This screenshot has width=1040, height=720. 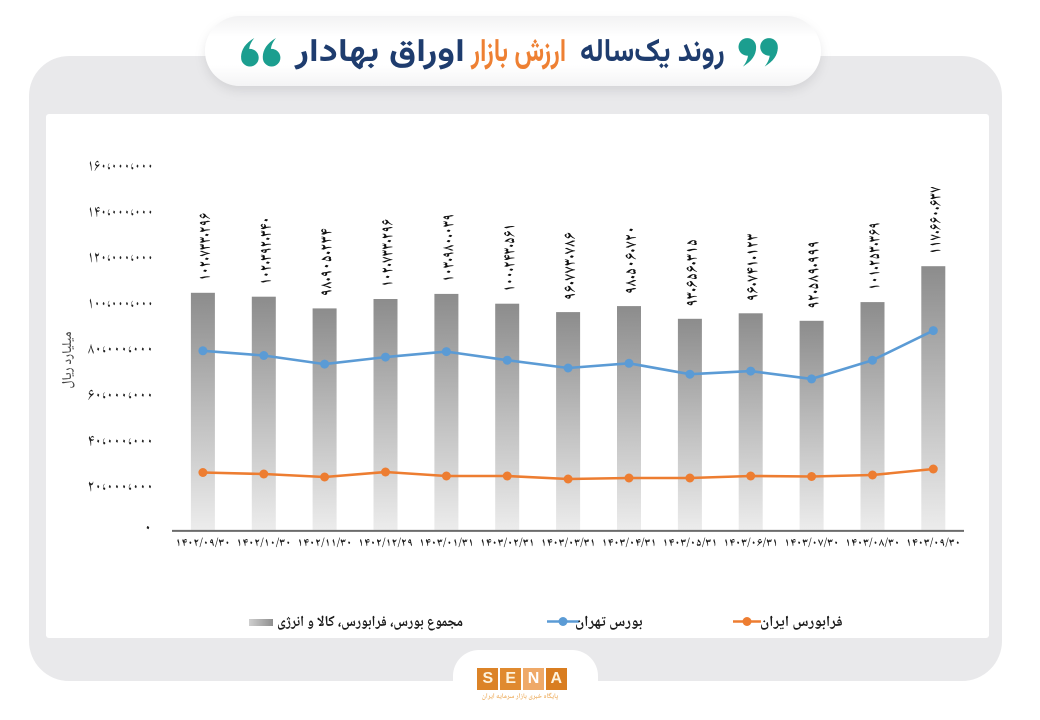 What do you see at coordinates (121, 257) in the screenshot?
I see `svg-text: ۱۲۰،۰۰۰،۰۰۰` at bounding box center [121, 257].